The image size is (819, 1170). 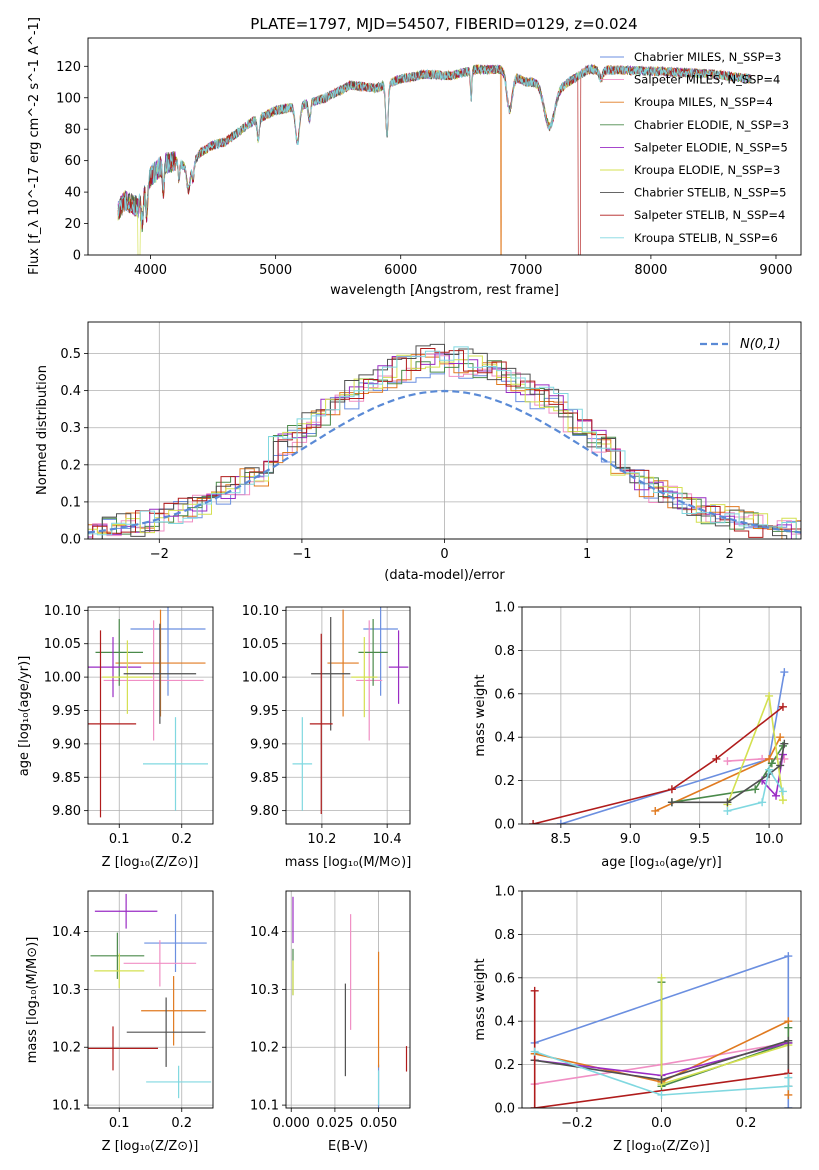 I want to click on x-tick-label: 9.0, so click(x=630, y=839).